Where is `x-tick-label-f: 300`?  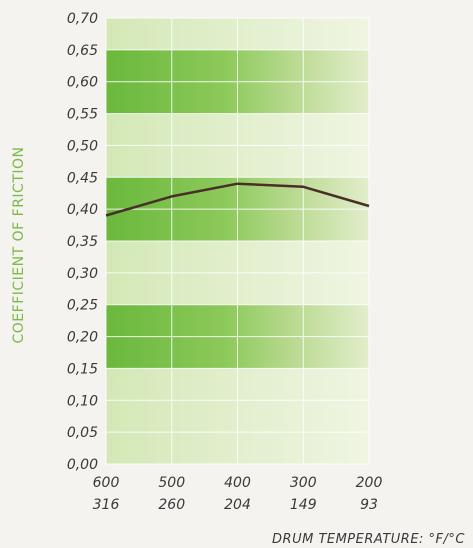
x-tick-label-f: 300 is located at coordinates (303, 483).